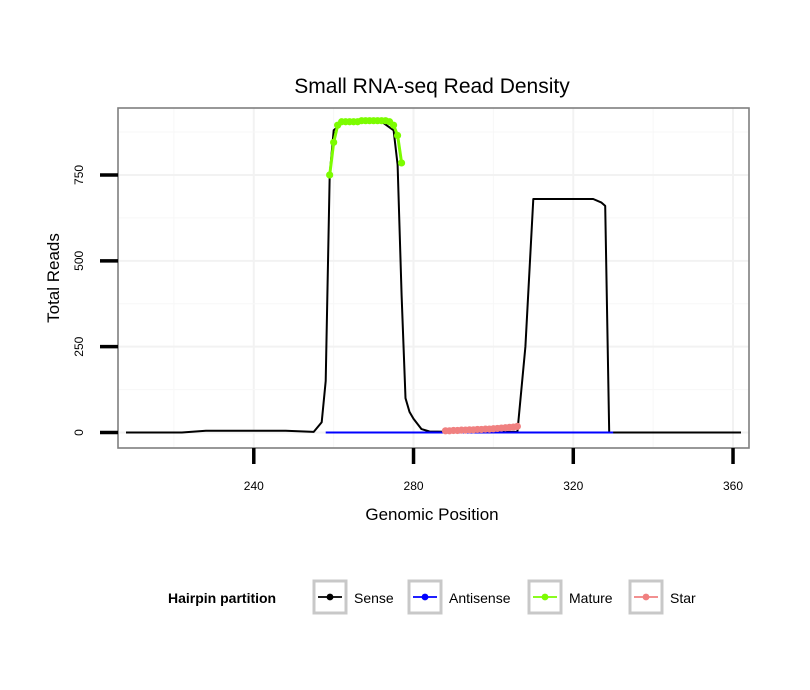 The width and height of the screenshot is (810, 690). Describe the element at coordinates (662, 597) in the screenshot. I see `legend-entry-star: Star` at that location.